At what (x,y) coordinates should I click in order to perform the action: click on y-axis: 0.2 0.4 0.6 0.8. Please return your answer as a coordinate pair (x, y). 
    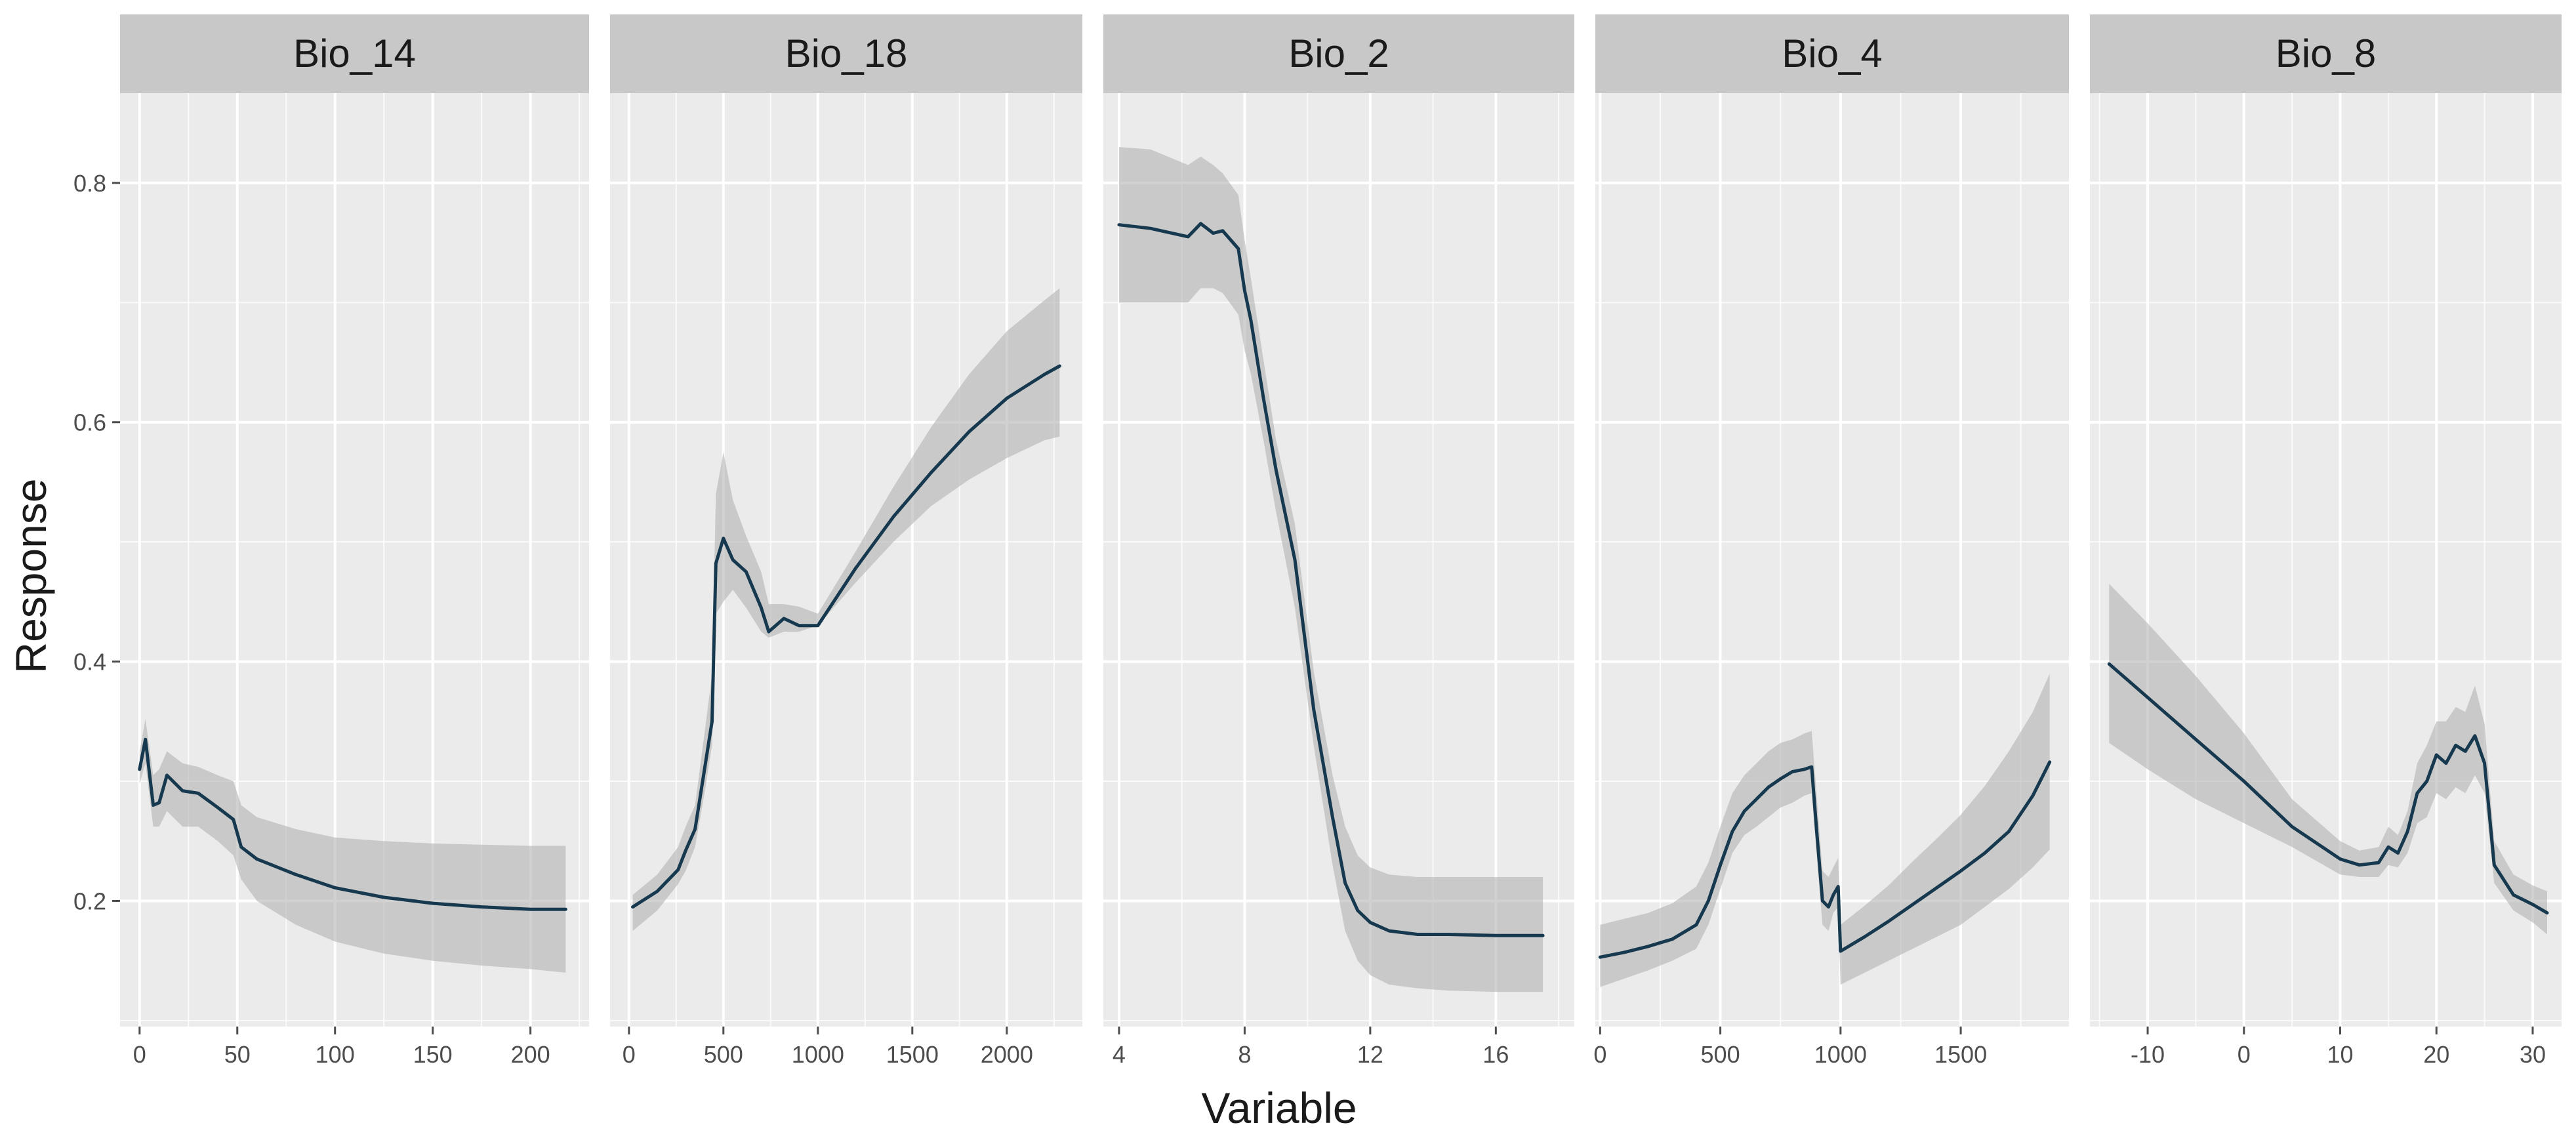
    Looking at the image, I should click on (97, 542).